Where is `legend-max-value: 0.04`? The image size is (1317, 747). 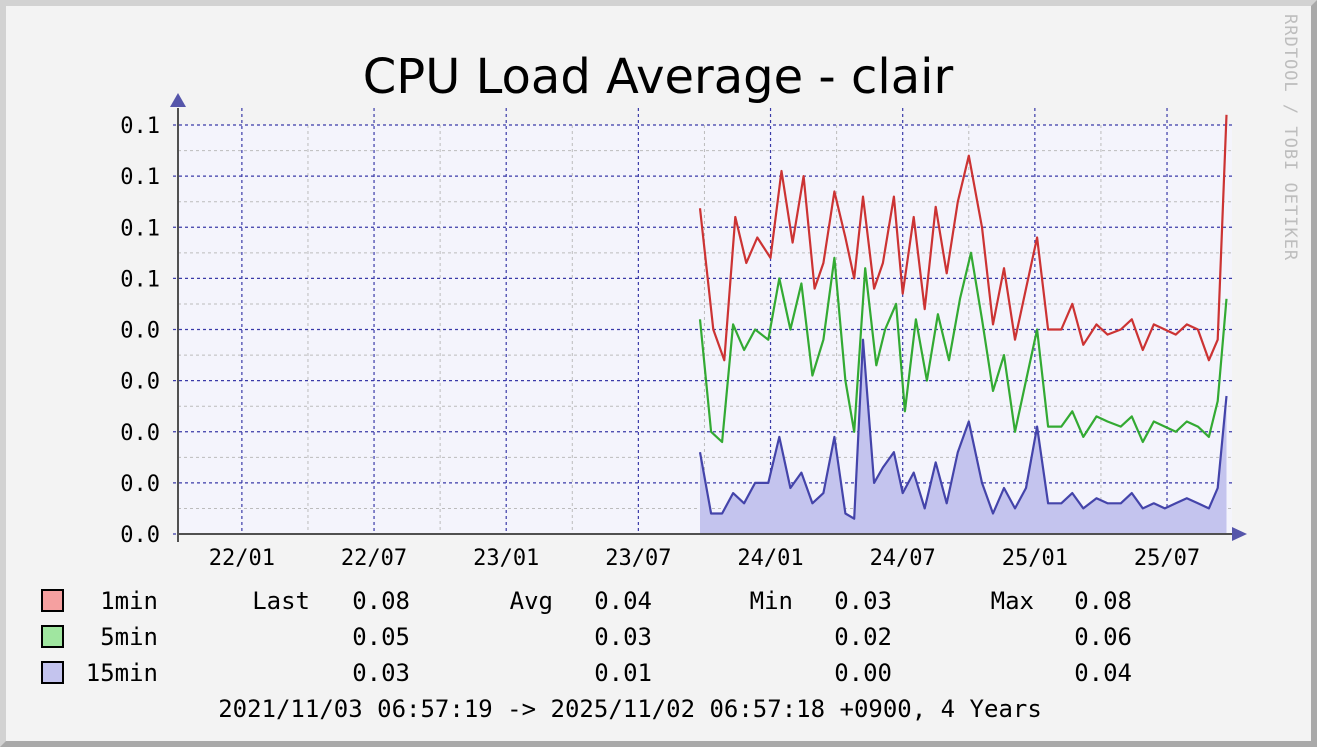
legend-max-value: 0.04 is located at coordinates (1103, 673).